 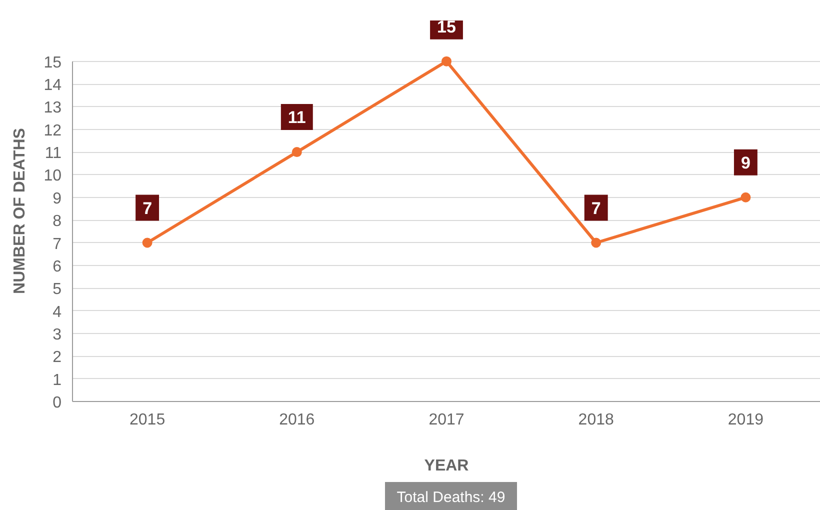 I want to click on y-axis-title: NUMBER OF DEATHS, so click(x=20, y=211).